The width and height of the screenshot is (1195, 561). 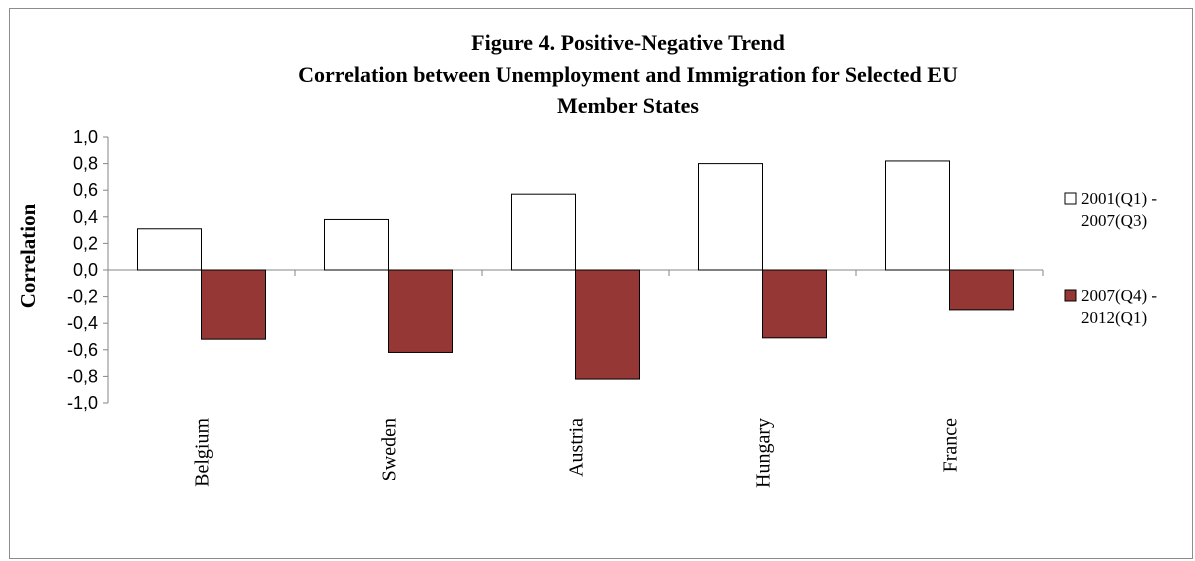 What do you see at coordinates (577, 447) in the screenshot?
I see `x-tick-label: Austria` at bounding box center [577, 447].